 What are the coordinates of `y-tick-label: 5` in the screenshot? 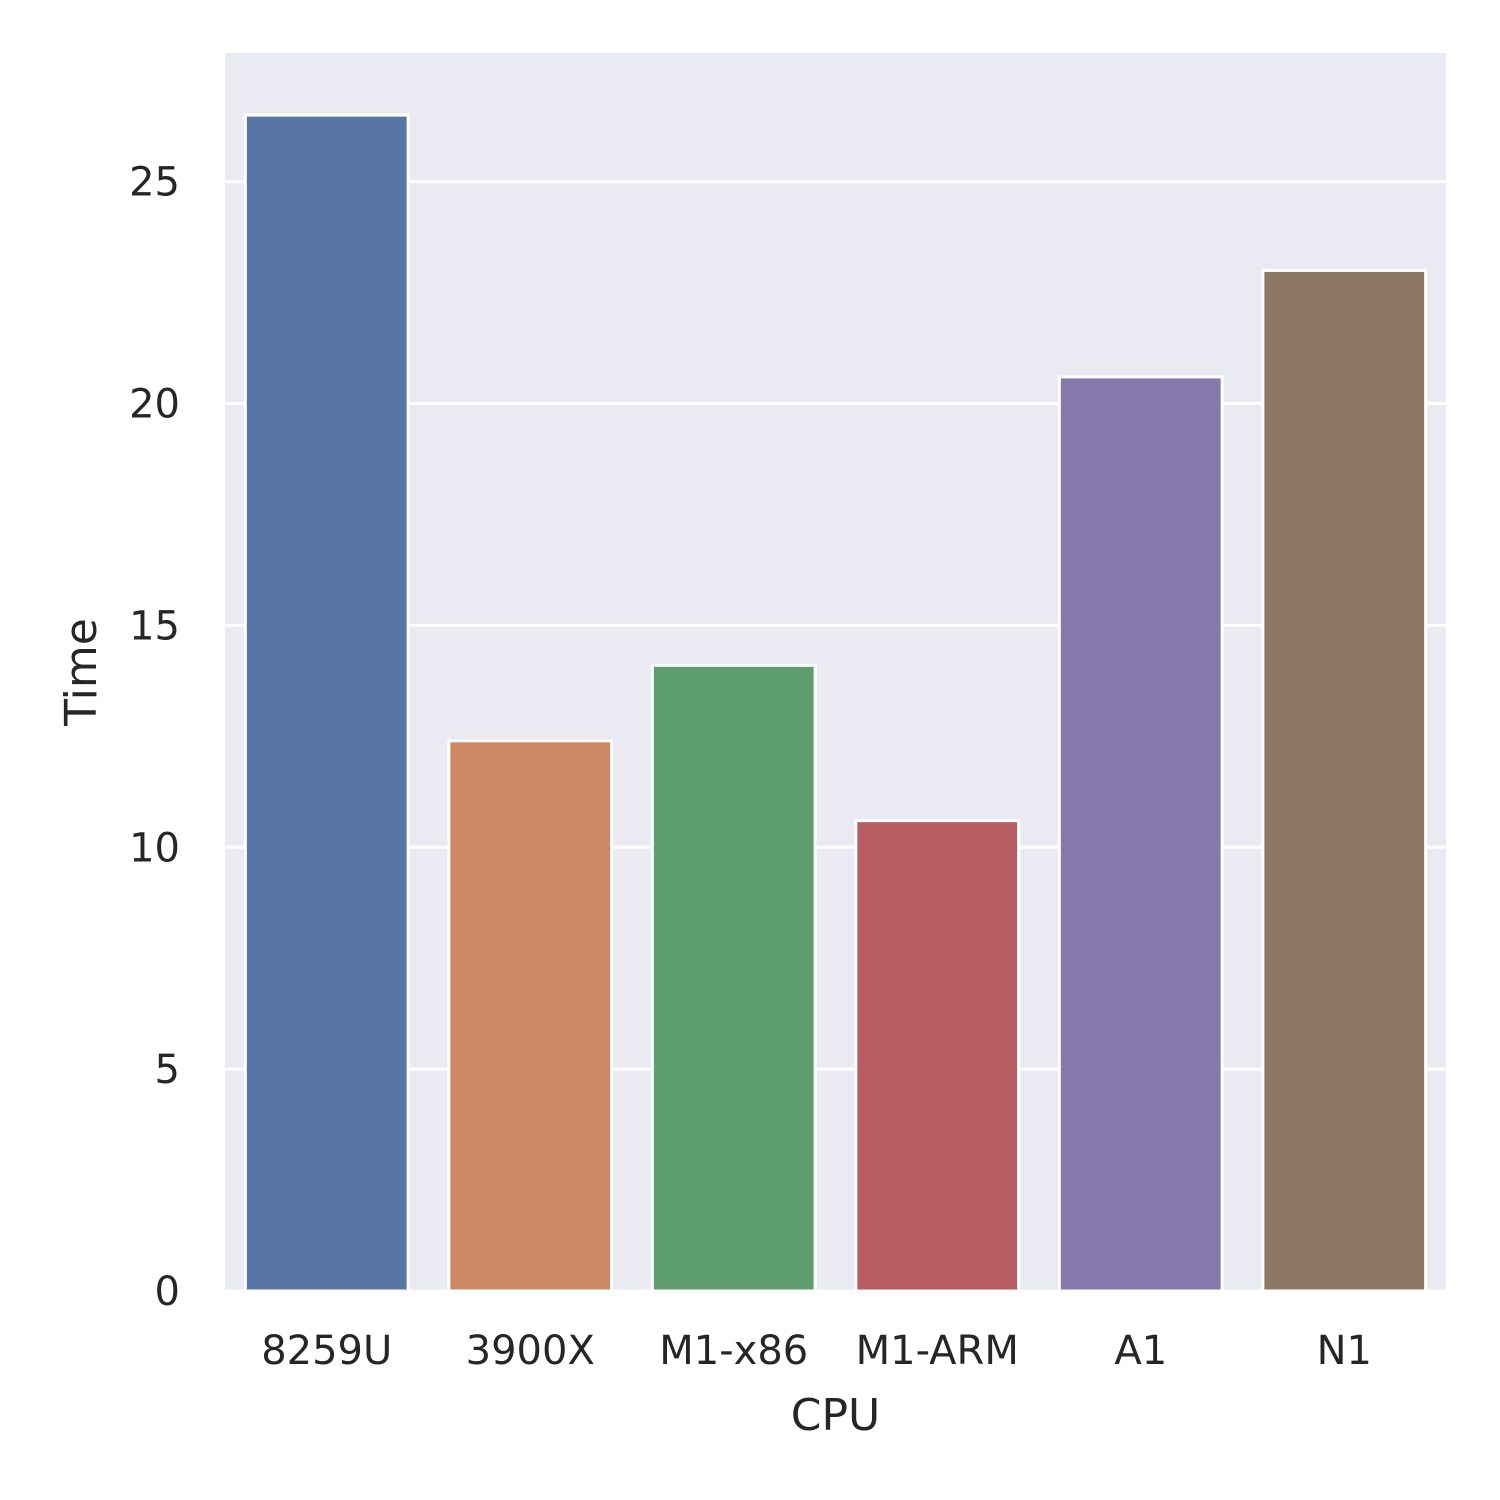 It's located at (167, 1070).